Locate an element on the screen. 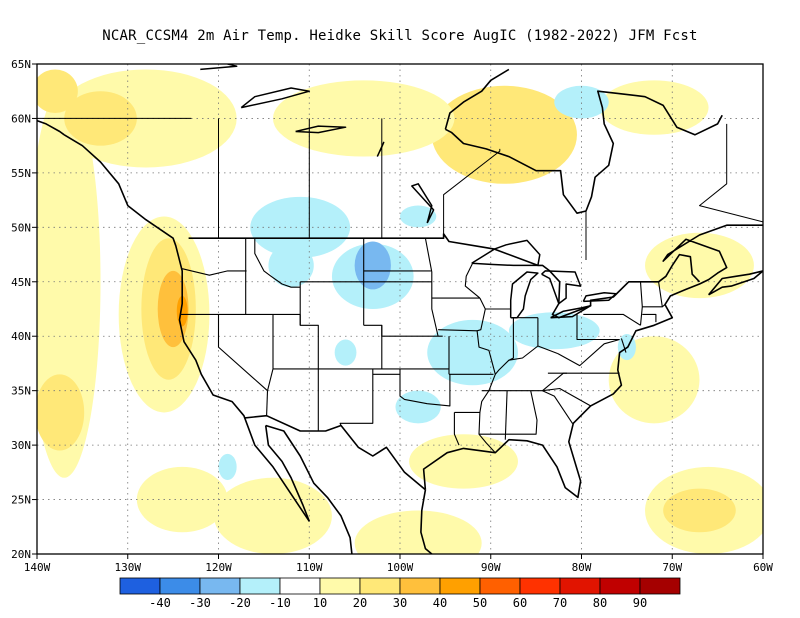  lon-tick-label: 100W is located at coordinates (400, 567).